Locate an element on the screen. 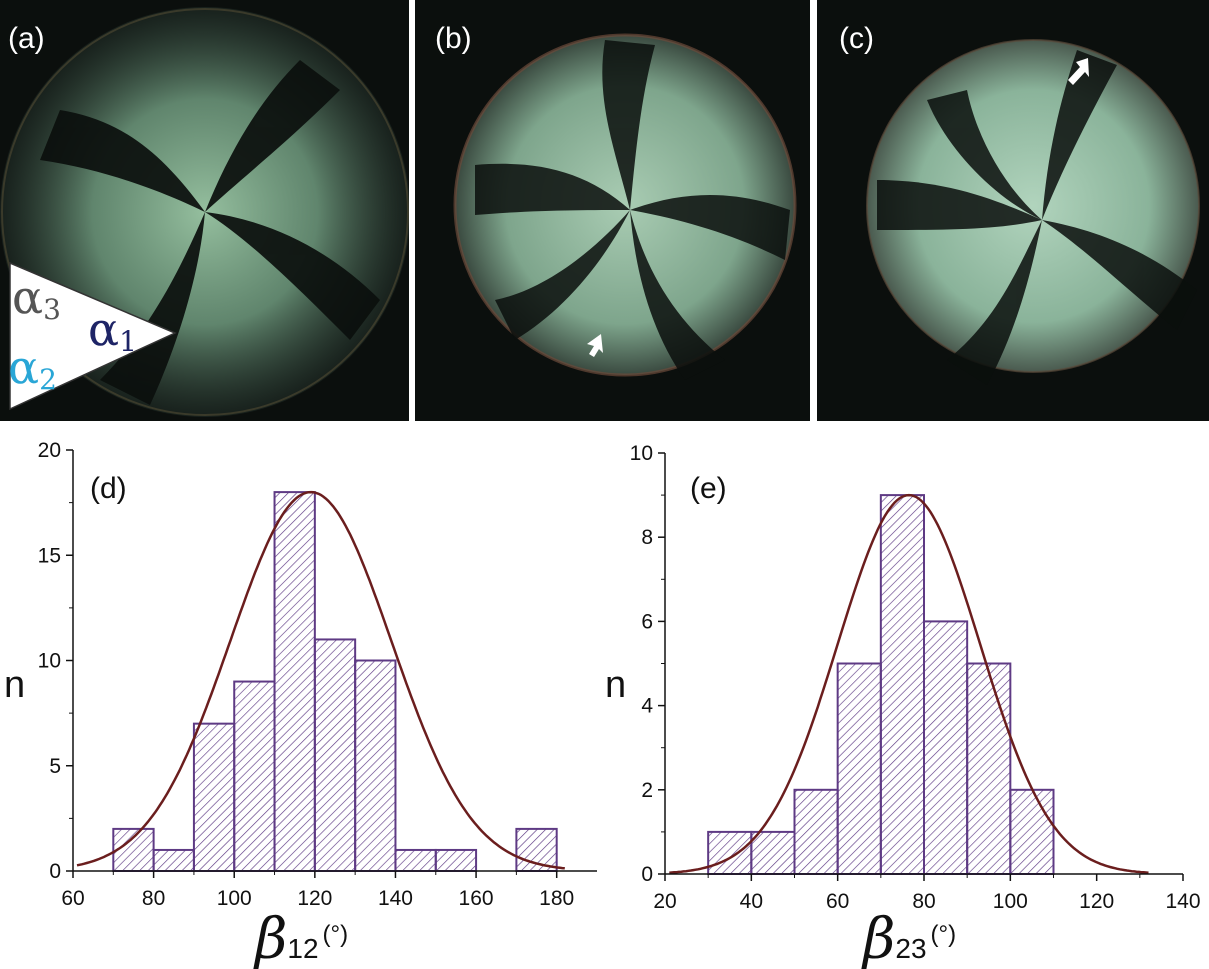 The image size is (1209, 969). micrograph-a-image: α3 α1 α2 is located at coordinates (204, 212).